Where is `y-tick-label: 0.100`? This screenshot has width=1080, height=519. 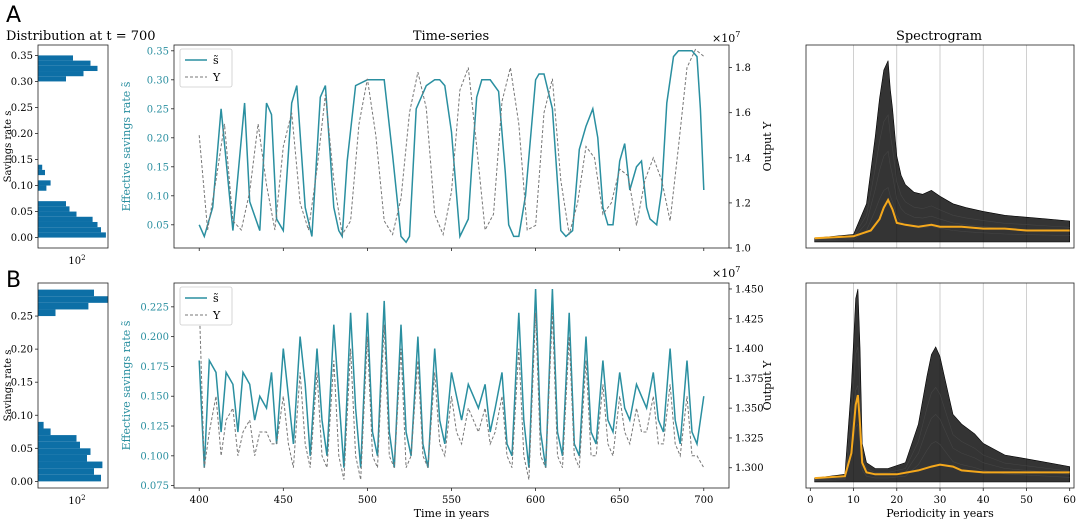 y-tick-label: 0.100 is located at coordinates (154, 456).